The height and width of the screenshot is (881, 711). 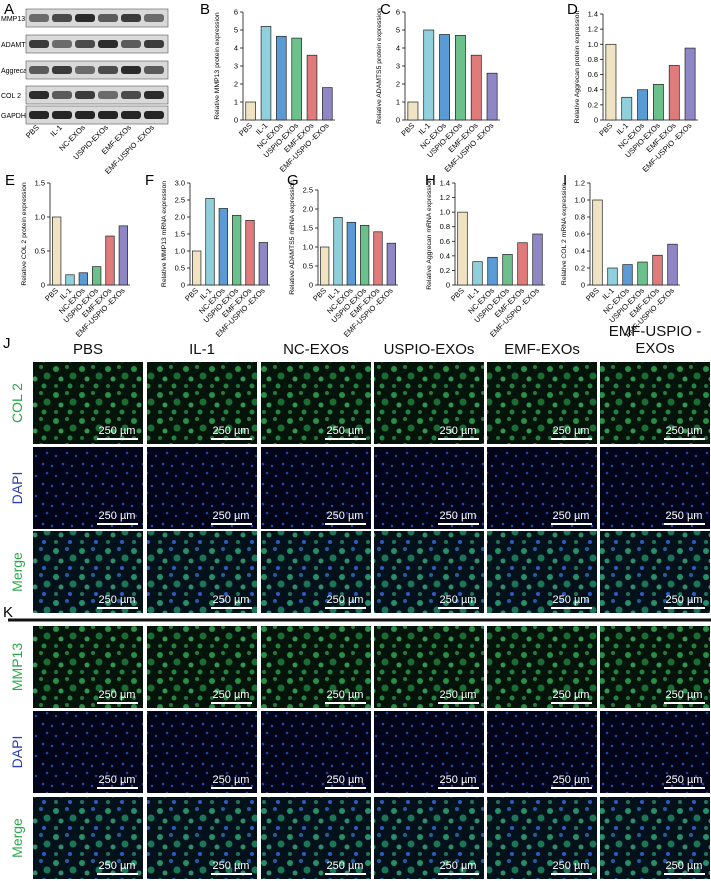 What do you see at coordinates (205, 9) in the screenshot?
I see `panel-label: B` at bounding box center [205, 9].